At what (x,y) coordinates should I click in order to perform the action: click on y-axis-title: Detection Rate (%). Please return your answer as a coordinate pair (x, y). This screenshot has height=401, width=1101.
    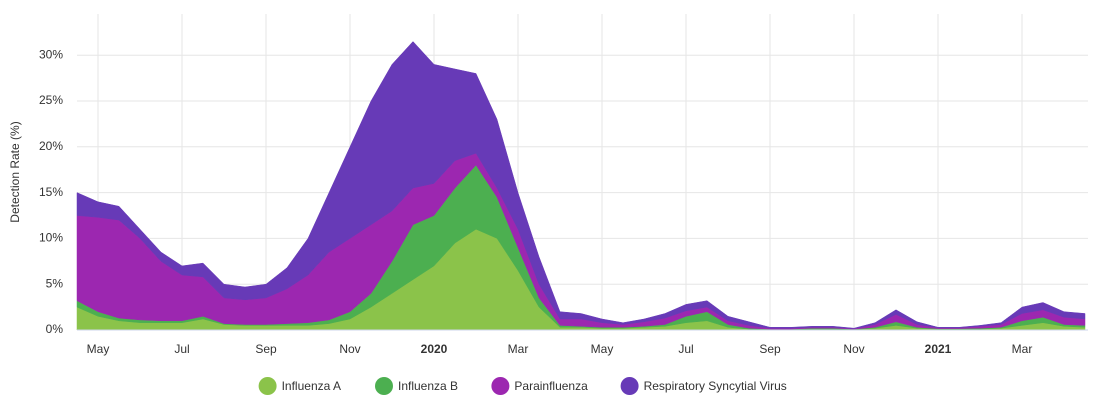
    Looking at the image, I should click on (15, 171).